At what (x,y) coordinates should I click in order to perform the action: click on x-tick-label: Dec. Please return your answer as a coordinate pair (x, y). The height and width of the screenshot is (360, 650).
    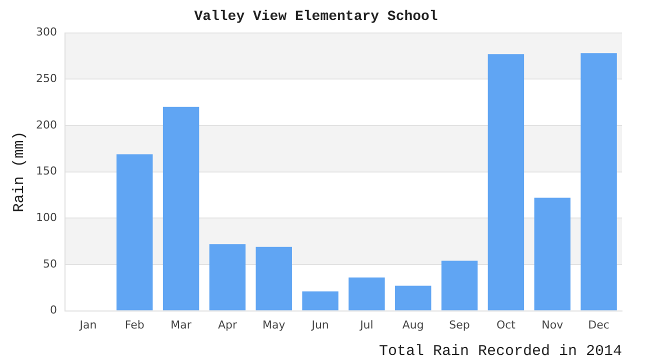
    Looking at the image, I should click on (599, 325).